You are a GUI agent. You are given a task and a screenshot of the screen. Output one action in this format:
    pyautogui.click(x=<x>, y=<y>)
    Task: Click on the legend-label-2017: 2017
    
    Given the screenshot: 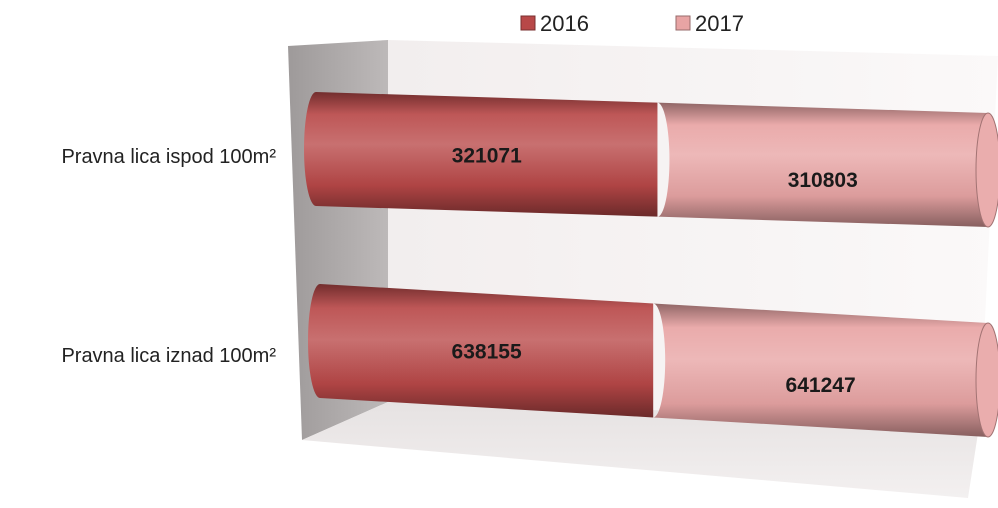 What is the action you would take?
    pyautogui.click(x=719, y=23)
    